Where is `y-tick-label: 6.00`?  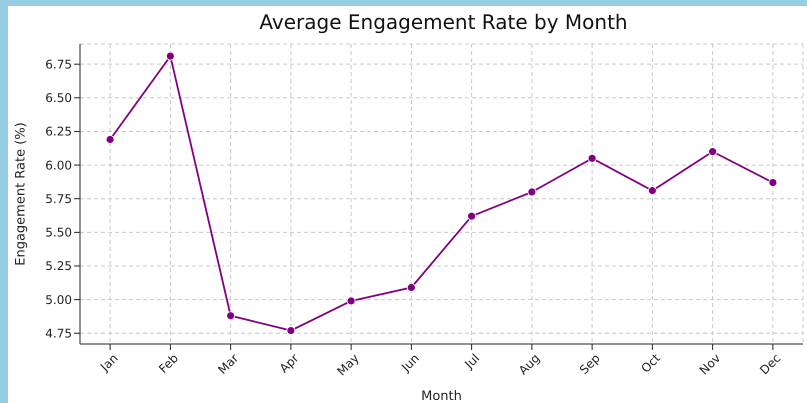
y-tick-label: 6.00 is located at coordinates (58, 165).